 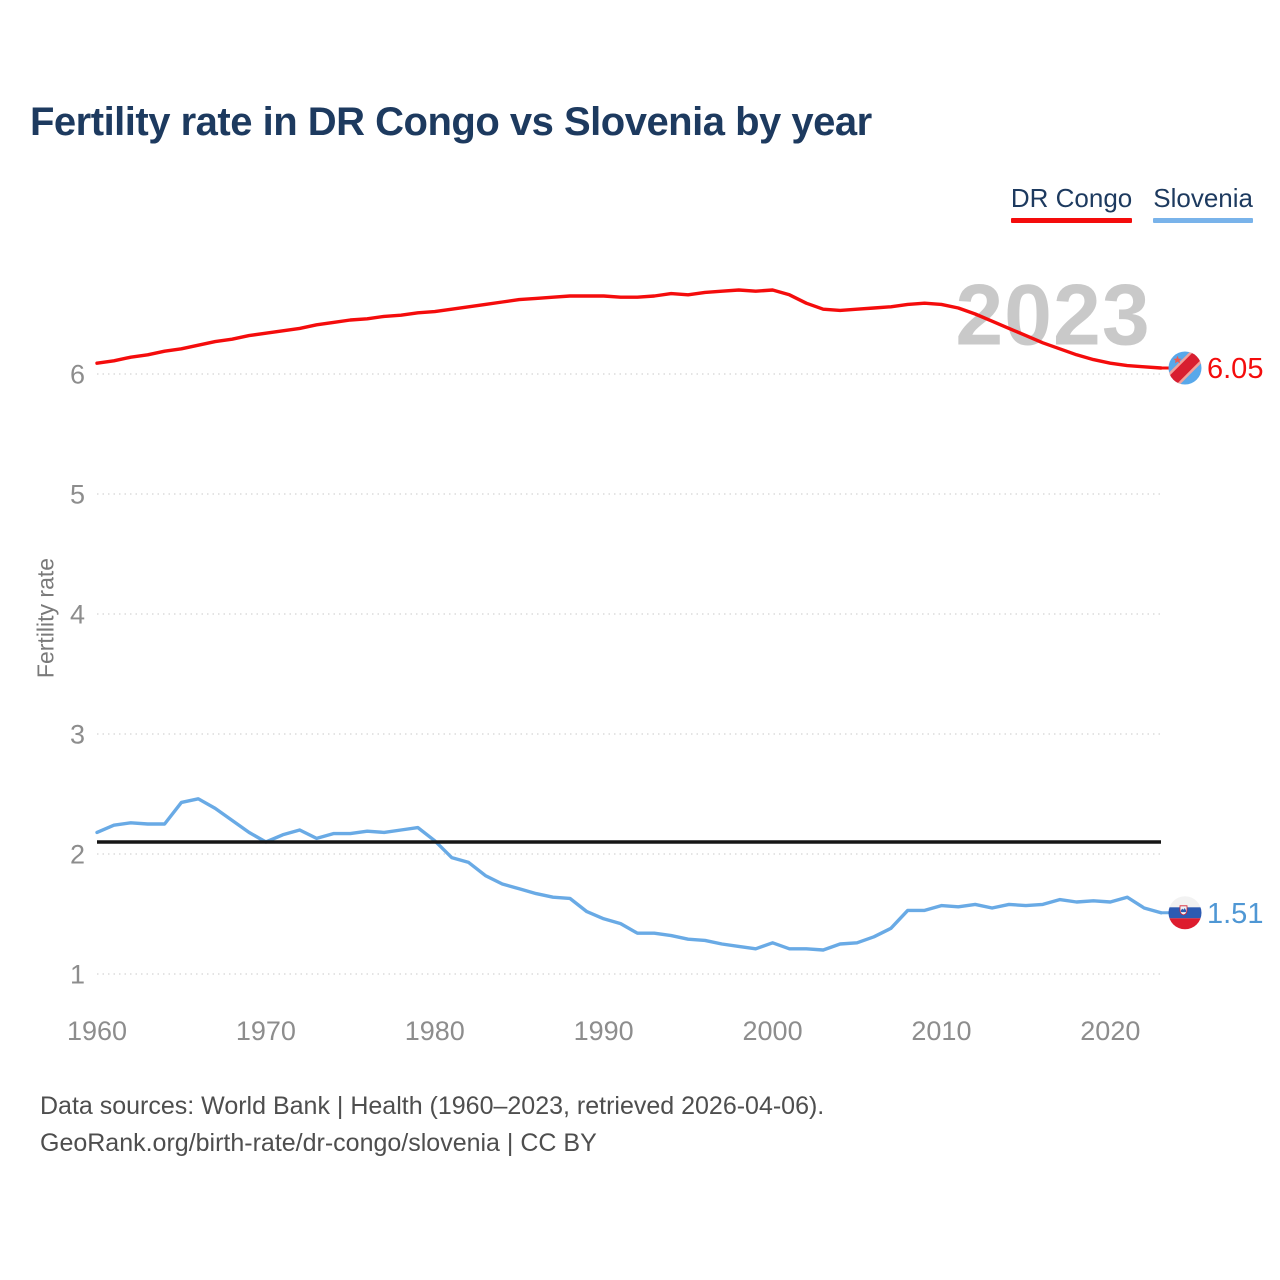 I want to click on y-tick-label: 1, so click(x=77, y=974).